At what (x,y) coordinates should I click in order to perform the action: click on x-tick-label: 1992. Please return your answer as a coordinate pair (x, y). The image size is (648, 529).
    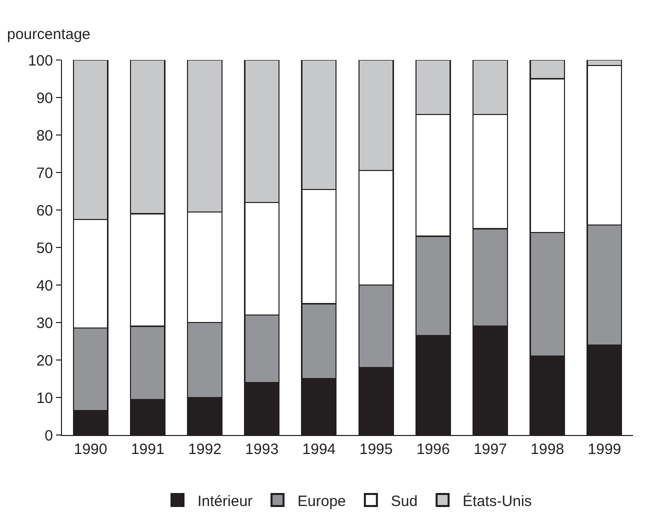
    Looking at the image, I should click on (205, 449).